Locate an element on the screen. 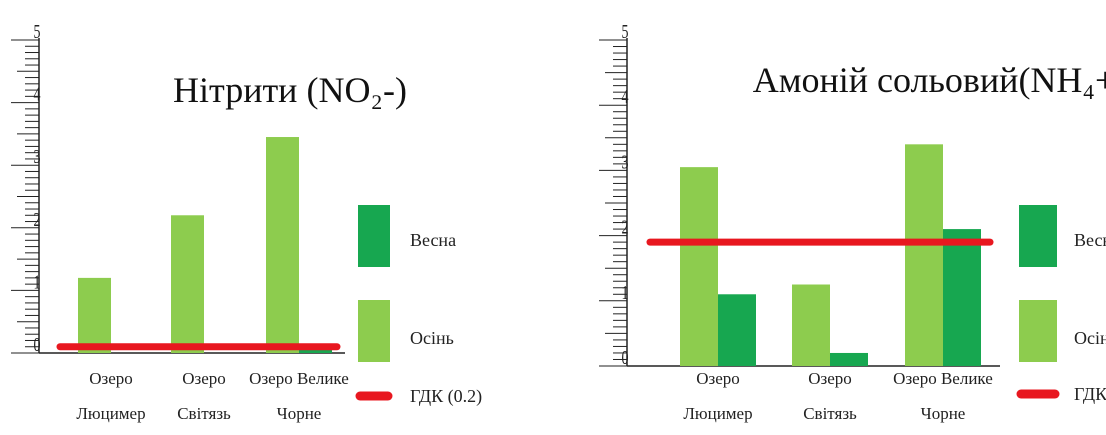 The image size is (1106, 435). legend-label: ГДК is located at coordinates (1090, 394).